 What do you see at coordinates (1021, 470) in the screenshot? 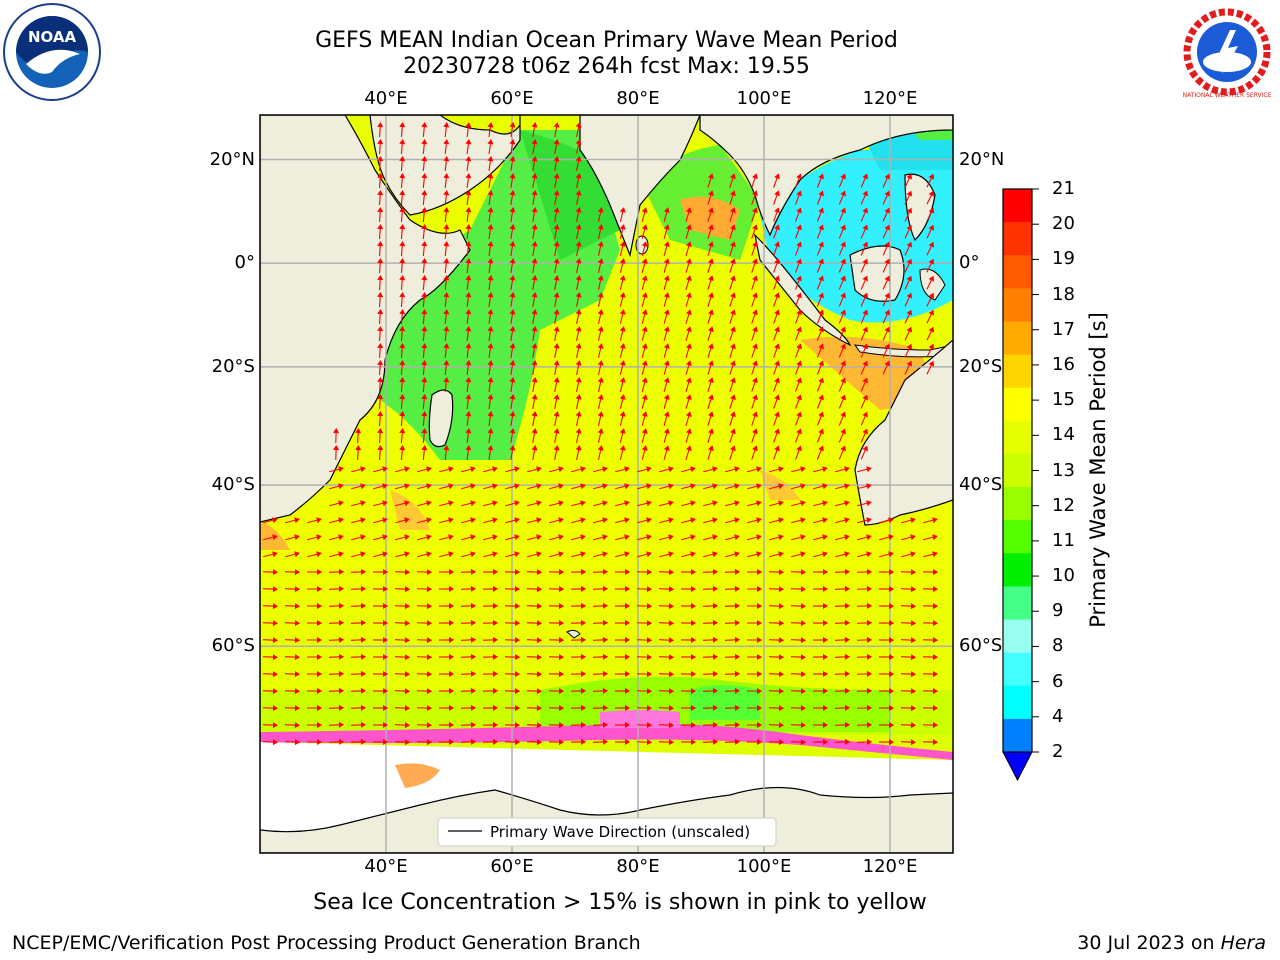
I see `colorbar` at bounding box center [1021, 470].